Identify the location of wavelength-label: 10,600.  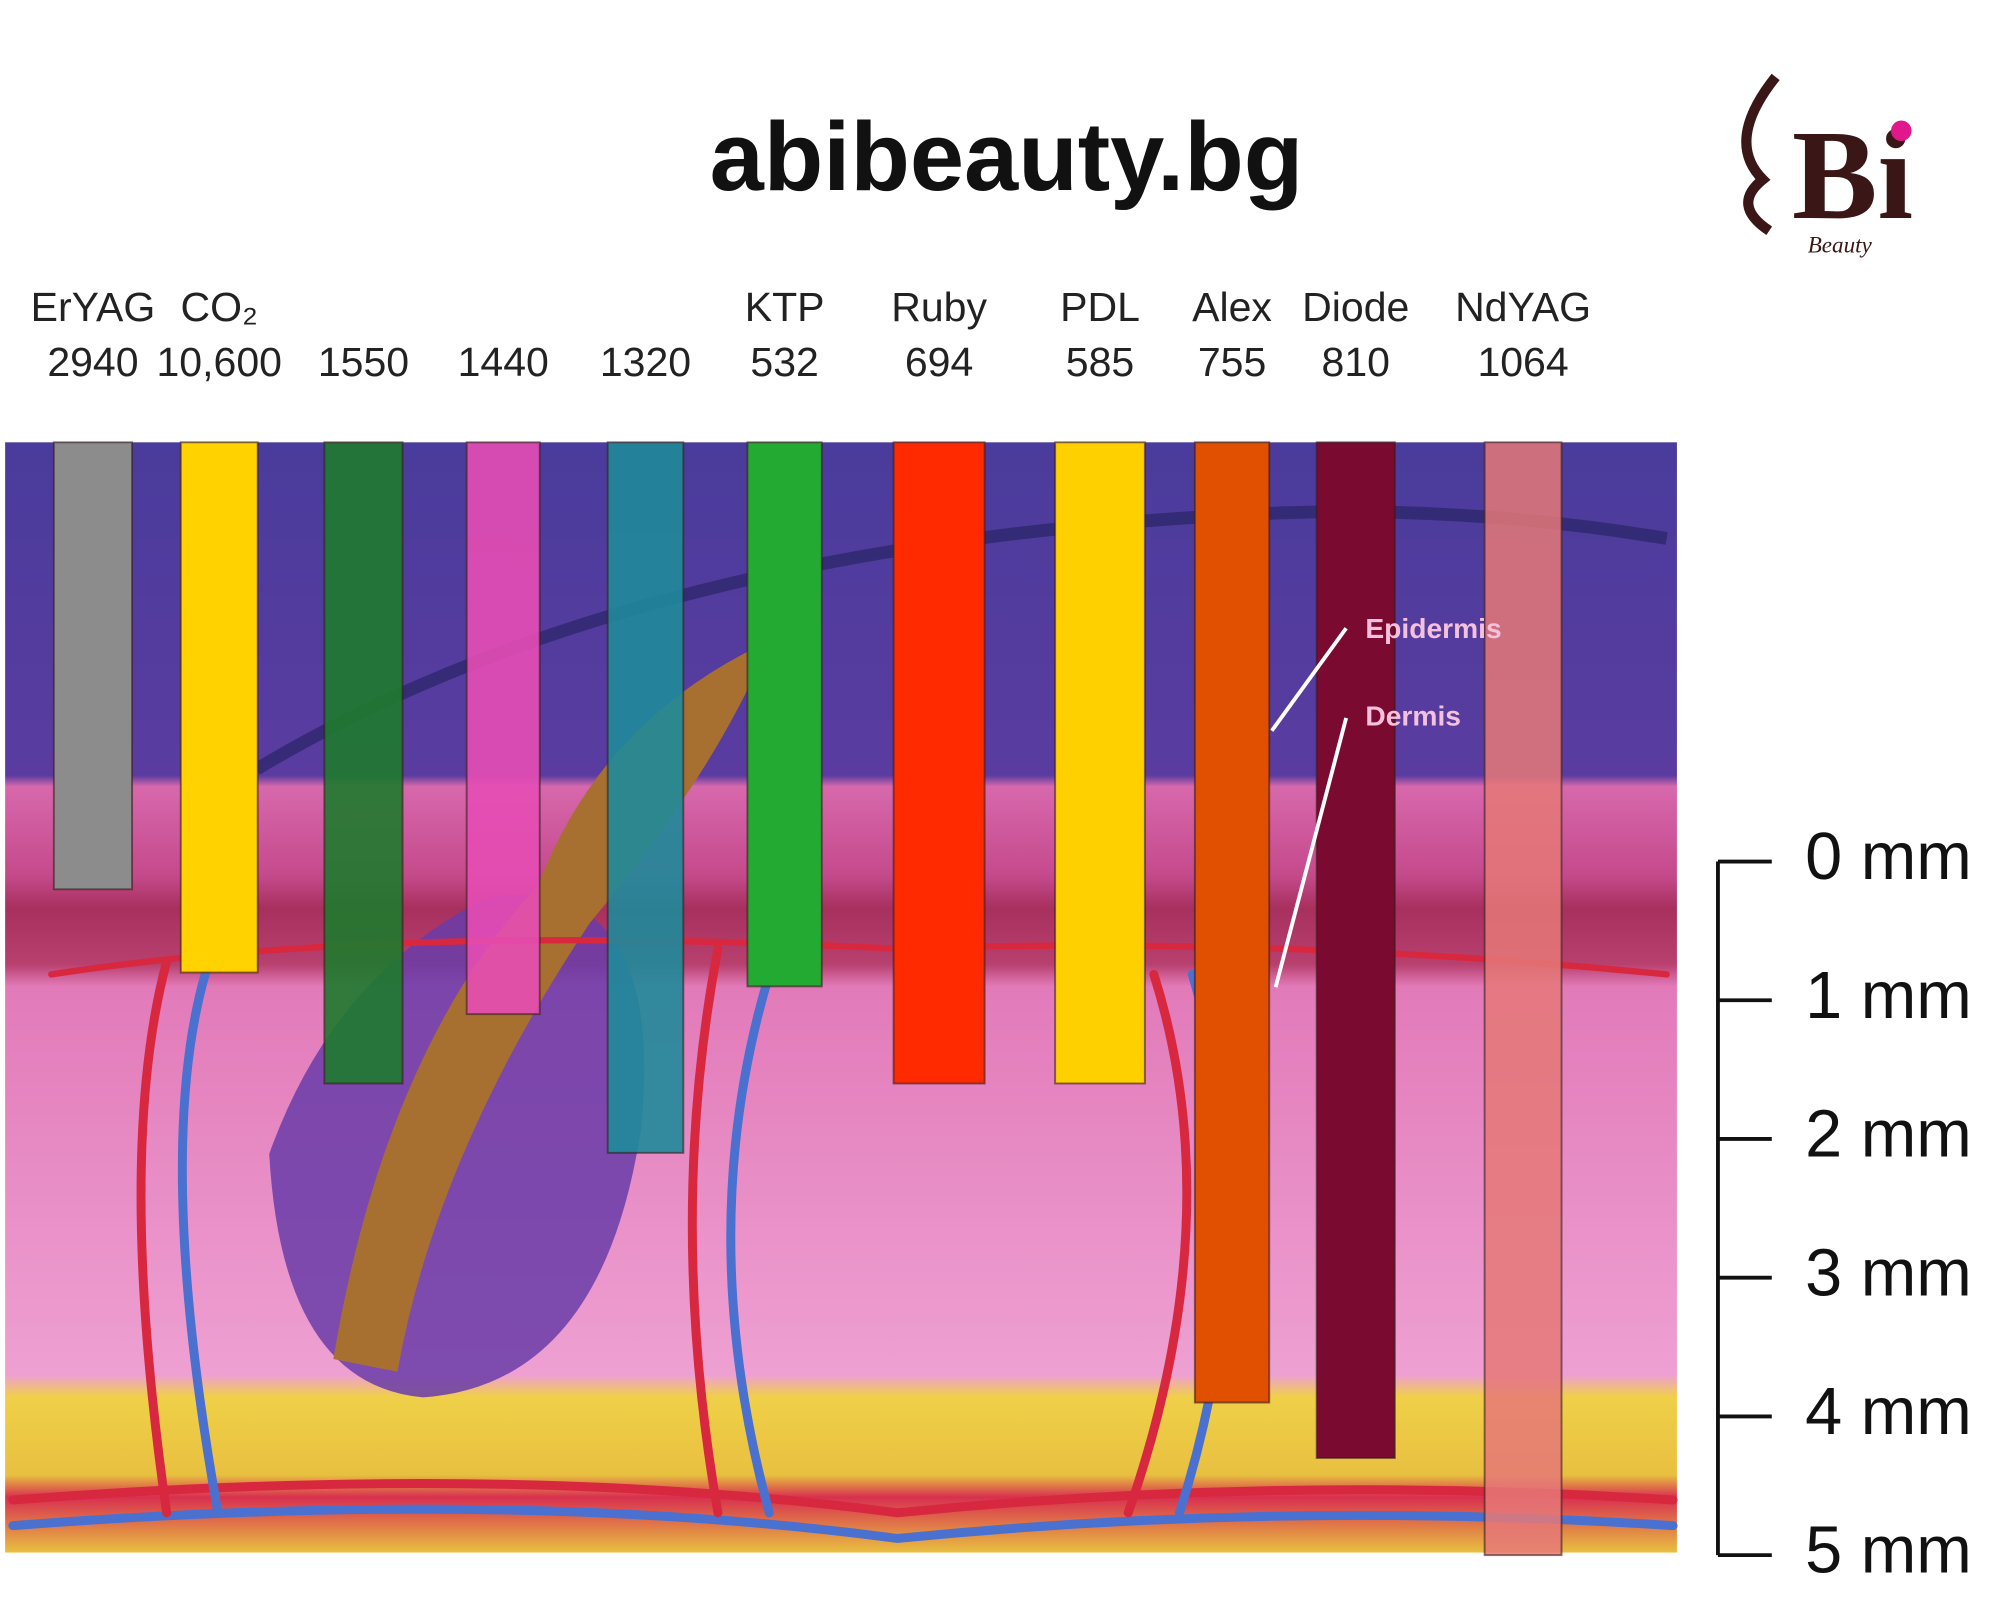
(219, 362).